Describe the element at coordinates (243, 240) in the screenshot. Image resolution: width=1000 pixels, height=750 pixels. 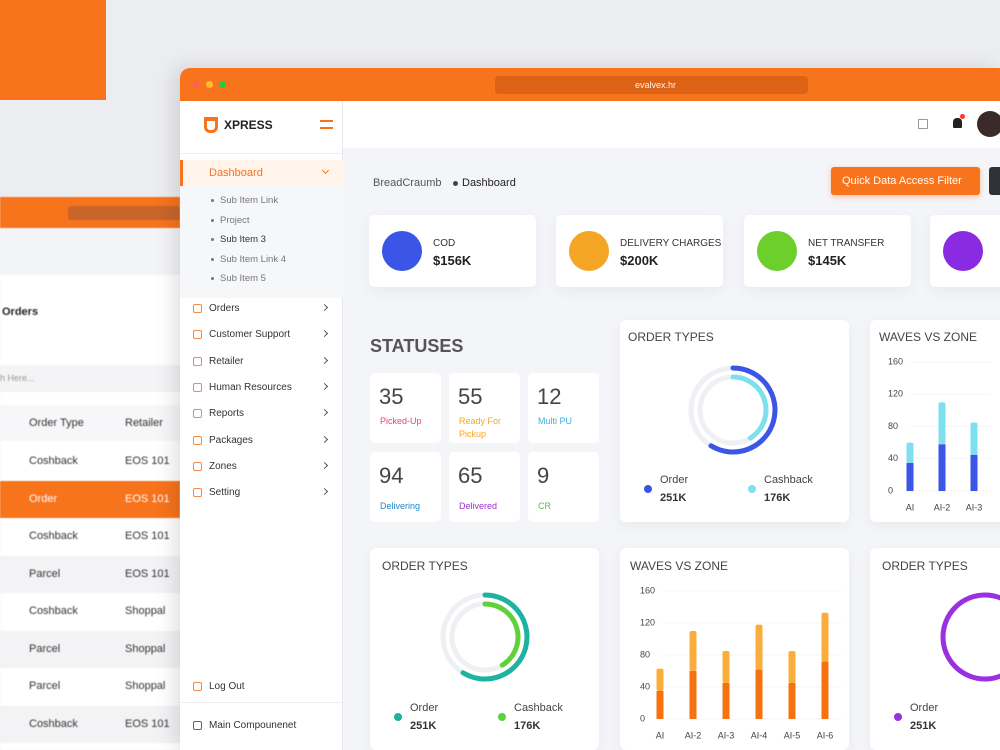
I see `submenu-item: Sub Item 3` at that location.